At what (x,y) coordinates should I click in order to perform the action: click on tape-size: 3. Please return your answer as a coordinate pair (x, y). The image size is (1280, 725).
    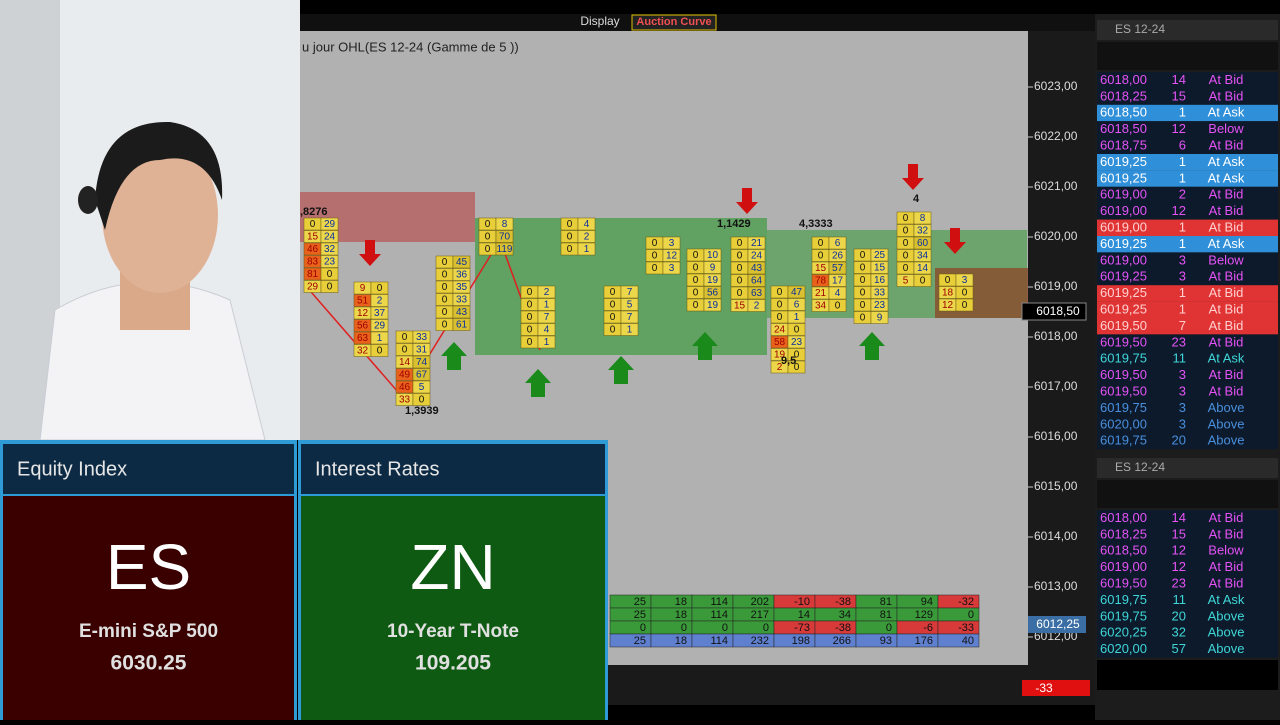
    Looking at the image, I should click on (1182, 407).